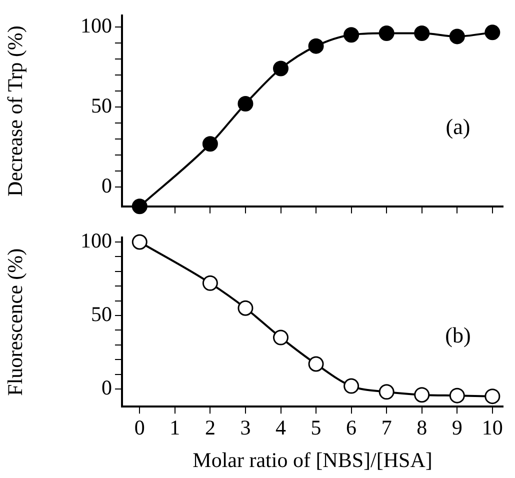 This screenshot has height=478, width=515. Describe the element at coordinates (281, 428) in the screenshot. I see `x-tick-label: 4` at that location.